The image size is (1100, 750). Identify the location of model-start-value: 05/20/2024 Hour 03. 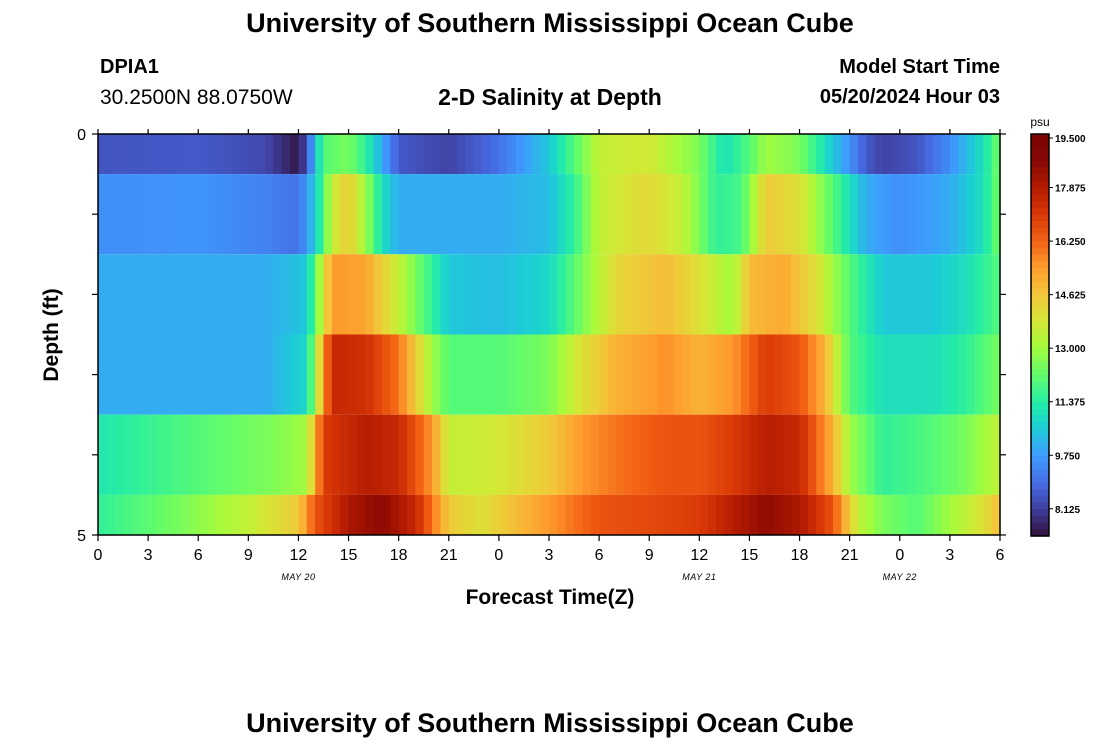
(909, 97).